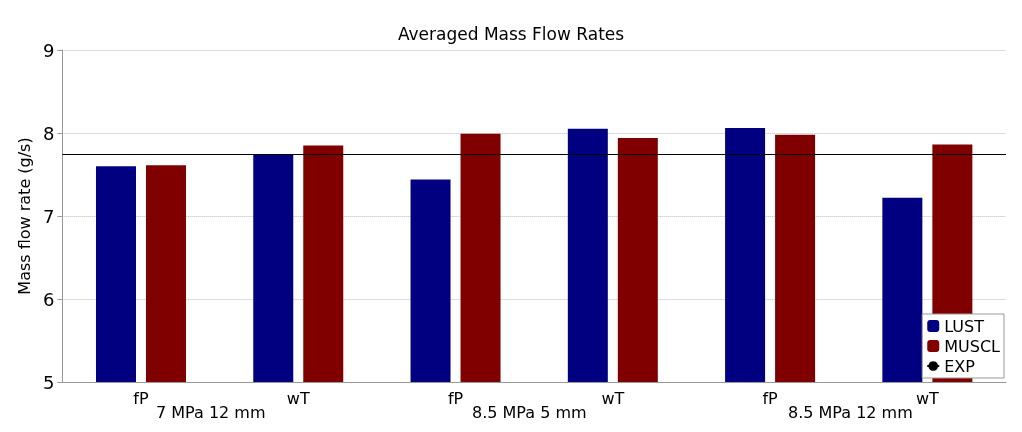  I want to click on legend-label: EXP, so click(960, 366).